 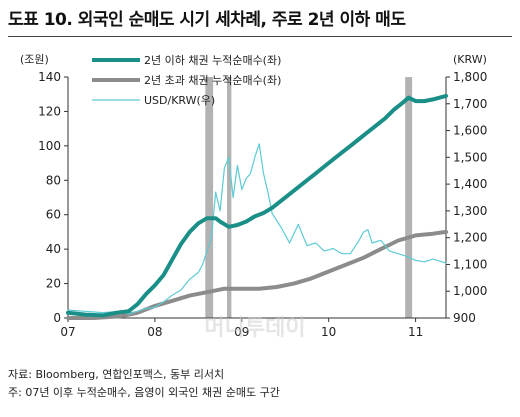 What do you see at coordinates (254, 328) in the screenshot?
I see `watermark: 머니투데이` at bounding box center [254, 328].